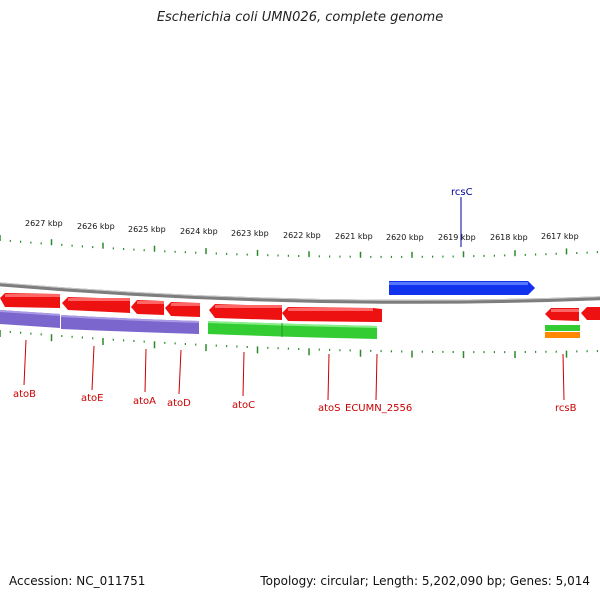  Describe the element at coordinates (462, 288) in the screenshot. I see `gene-rcsC` at that location.